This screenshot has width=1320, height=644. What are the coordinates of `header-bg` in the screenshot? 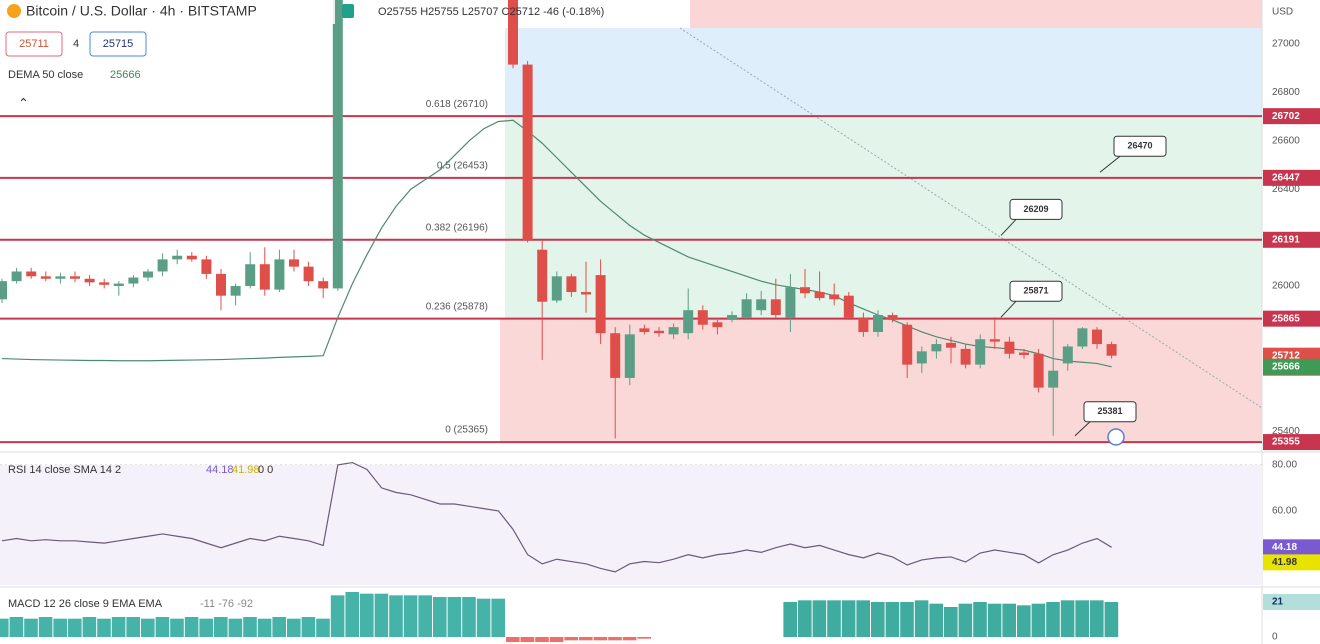 It's located at (167, 12).